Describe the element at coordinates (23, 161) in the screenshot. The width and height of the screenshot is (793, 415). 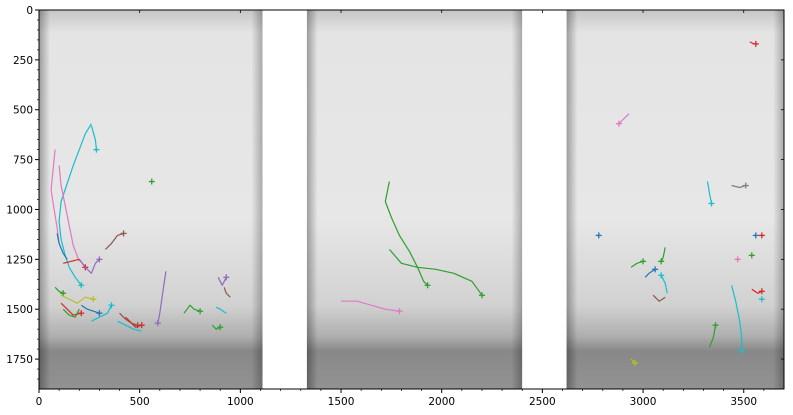
I see `y-tick-label: 750` at that location.